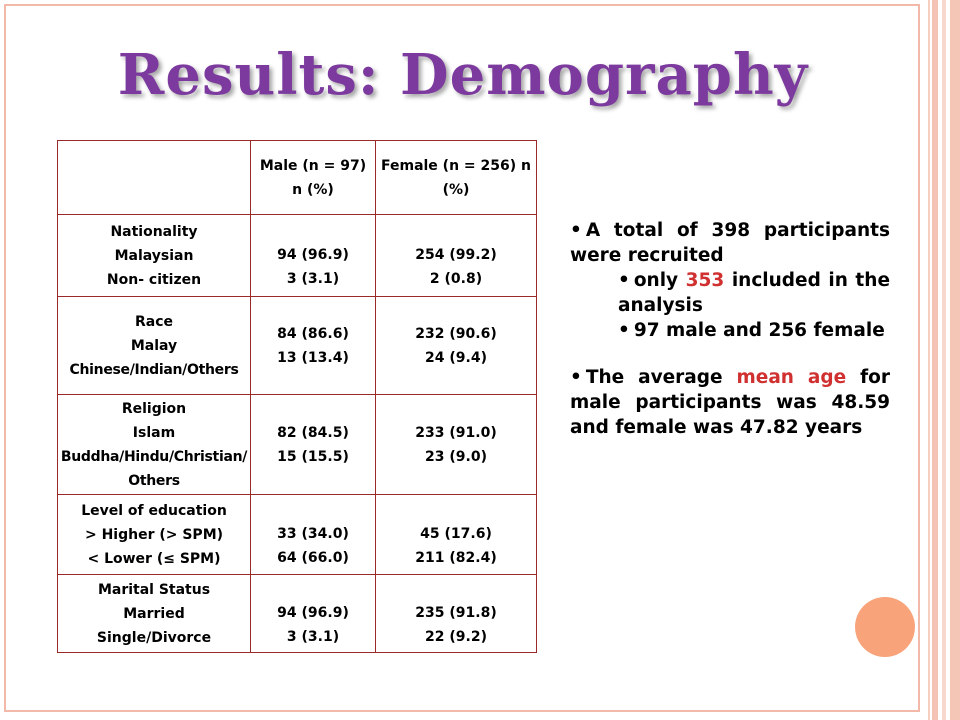  I want to click on row-label-cell: Marital Status Married Single/Divorce, so click(154, 613).